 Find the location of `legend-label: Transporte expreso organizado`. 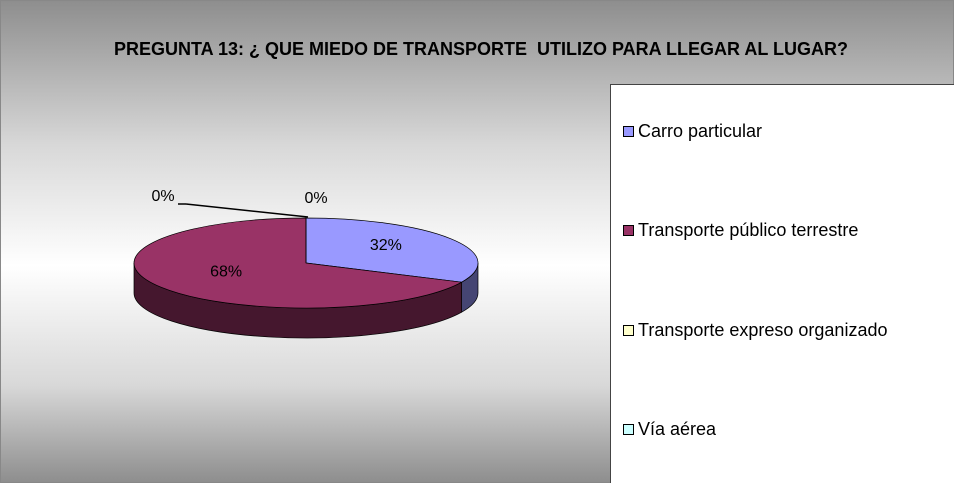

legend-label: Transporte expreso organizado is located at coordinates (763, 329).